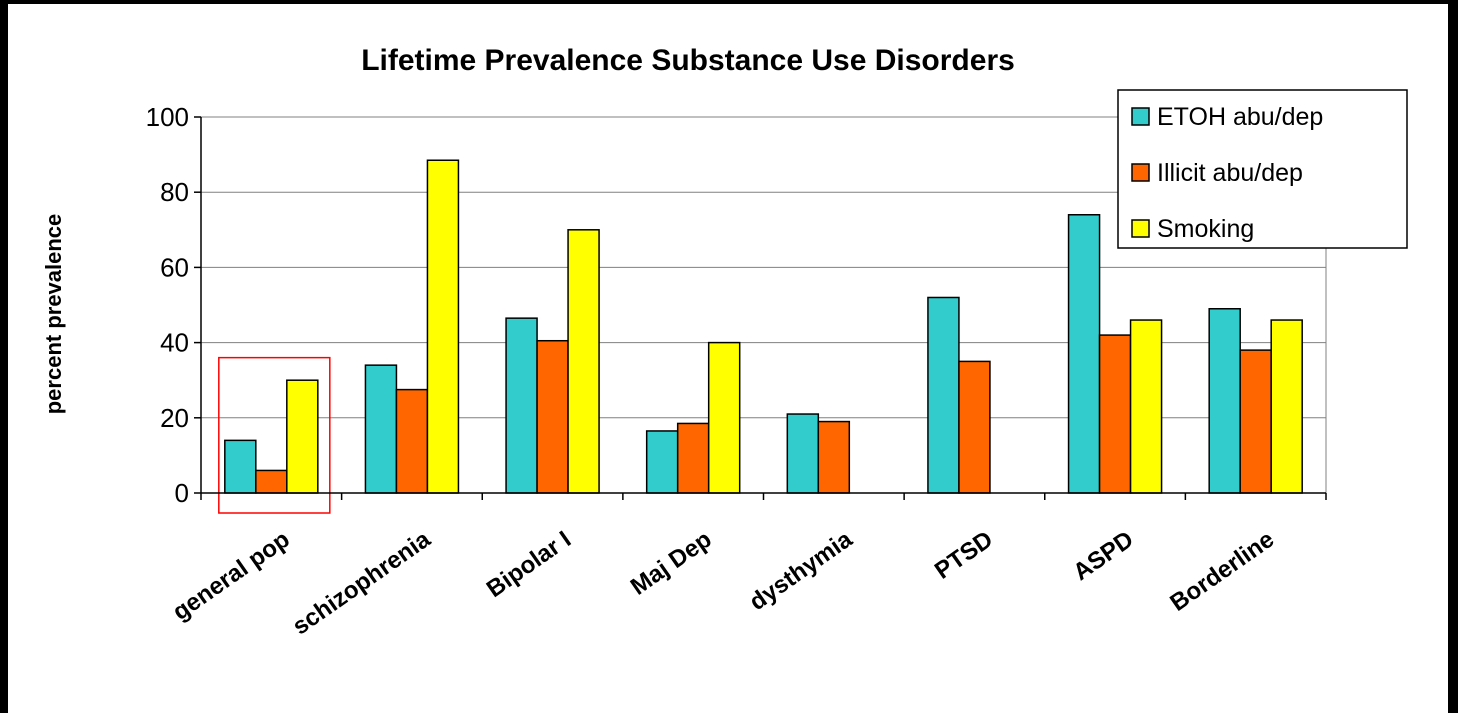 The height and width of the screenshot is (713, 1458). Describe the element at coordinates (53, 314) in the screenshot. I see `y-axis-label: percent prevalence` at that location.